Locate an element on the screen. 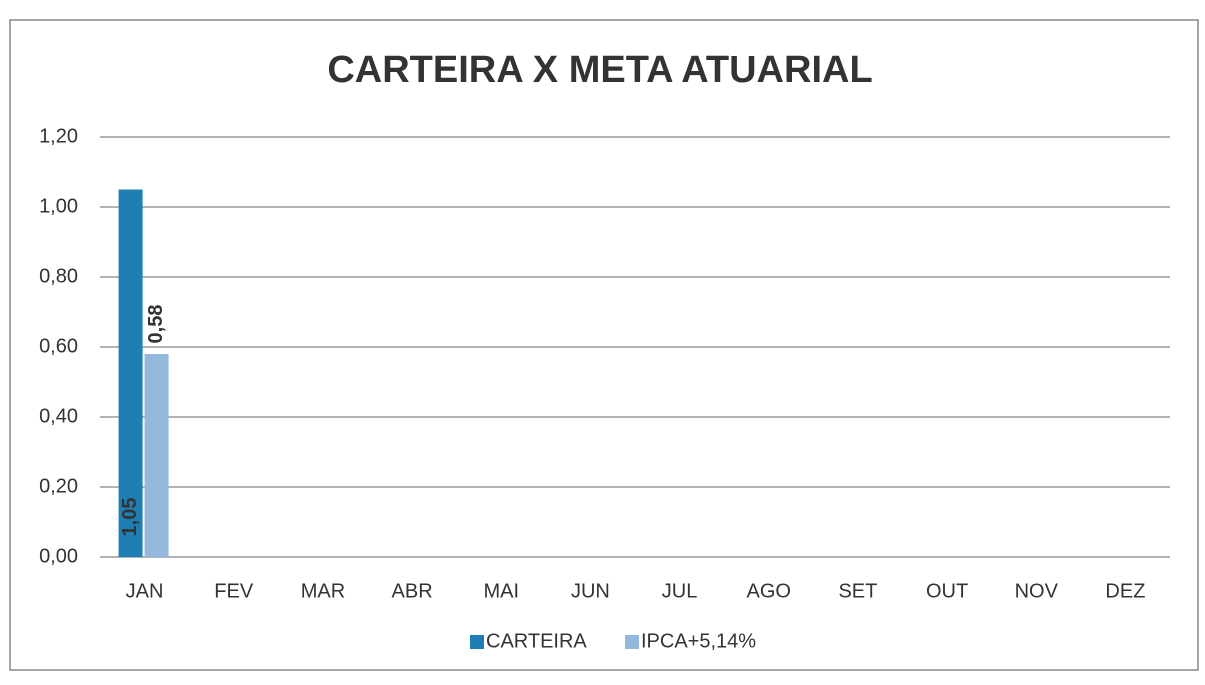  y-tick-label: 0,20 is located at coordinates (58, 486).